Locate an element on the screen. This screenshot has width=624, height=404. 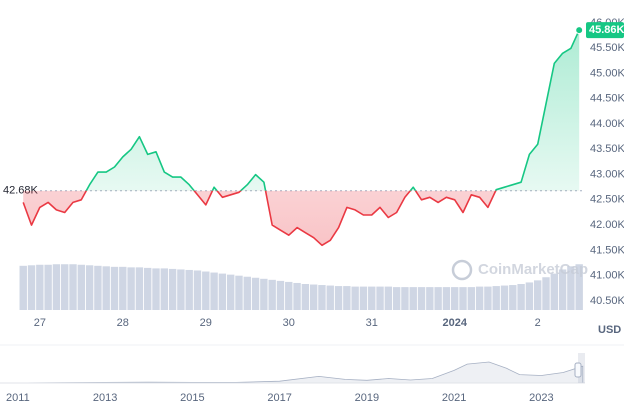
y-tick-label: 43.50K is located at coordinates (607, 149).